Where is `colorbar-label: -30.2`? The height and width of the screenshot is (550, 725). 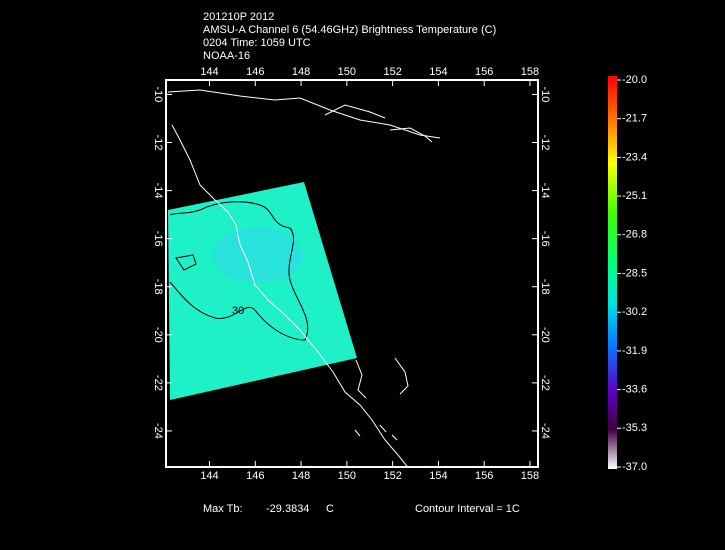 colorbar-label: -30.2 is located at coordinates (634, 312).